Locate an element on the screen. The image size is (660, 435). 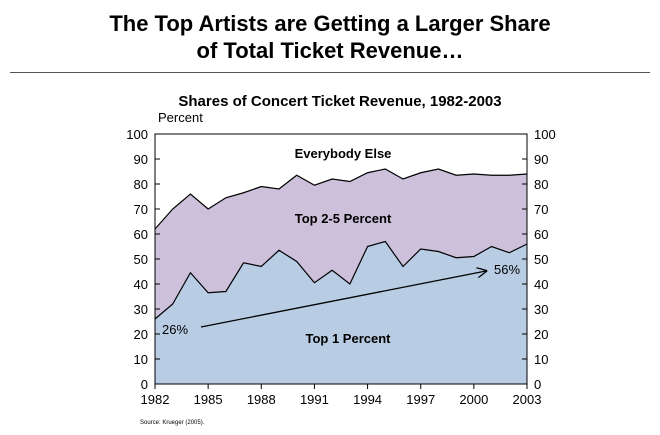
y-tick-label-left: 100 is located at coordinates (137, 134).